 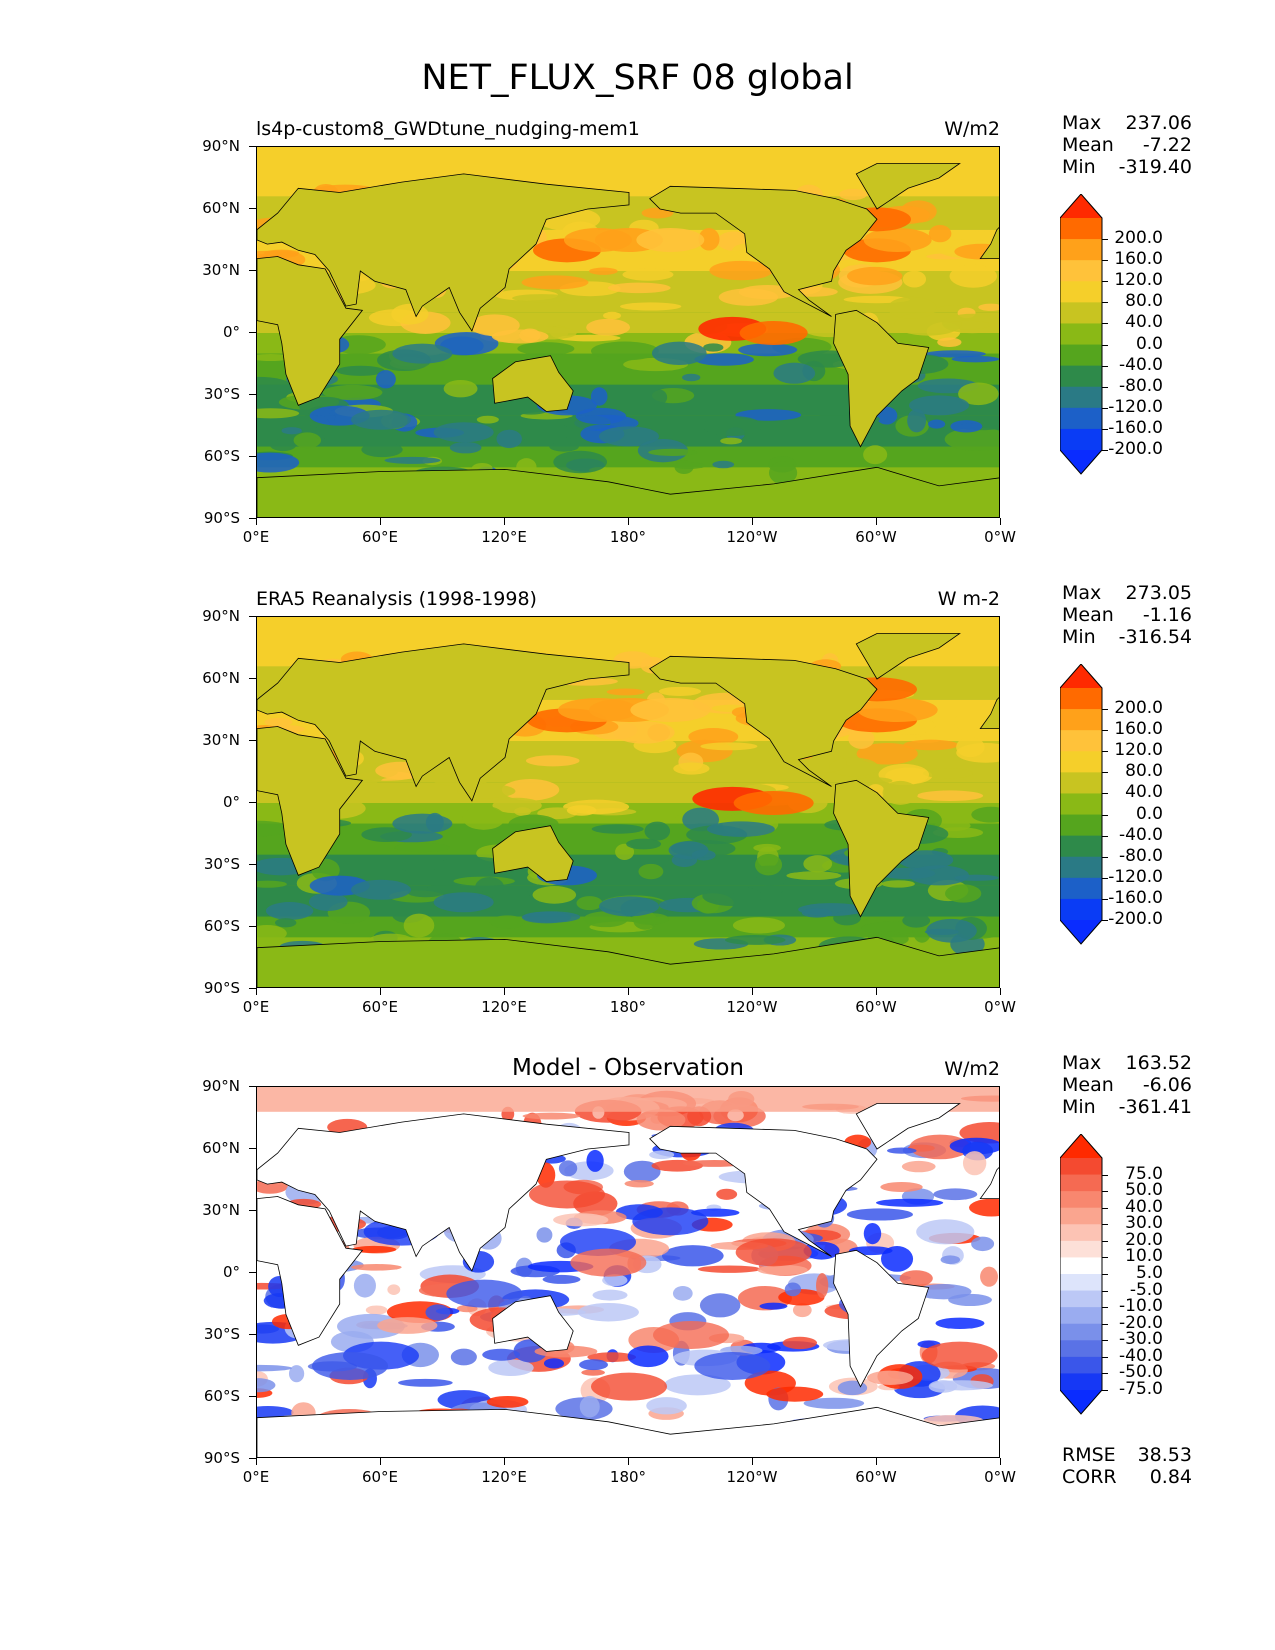 What do you see at coordinates (968, 599) in the screenshot?
I see `units-label: W m-2` at bounding box center [968, 599].